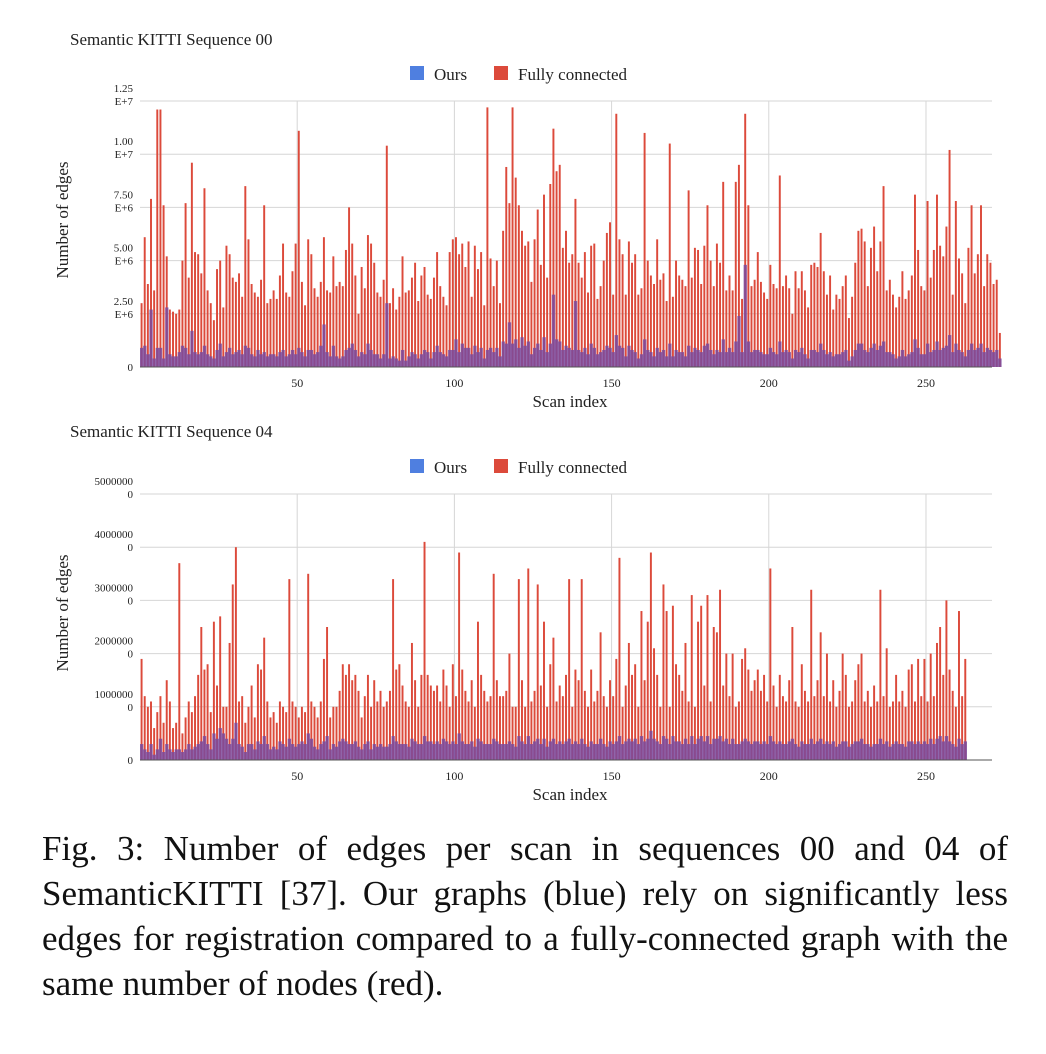 This screenshot has width=1046, height=1054. Describe the element at coordinates (769, 383) in the screenshot. I see `x-tick-label: 200` at that location.